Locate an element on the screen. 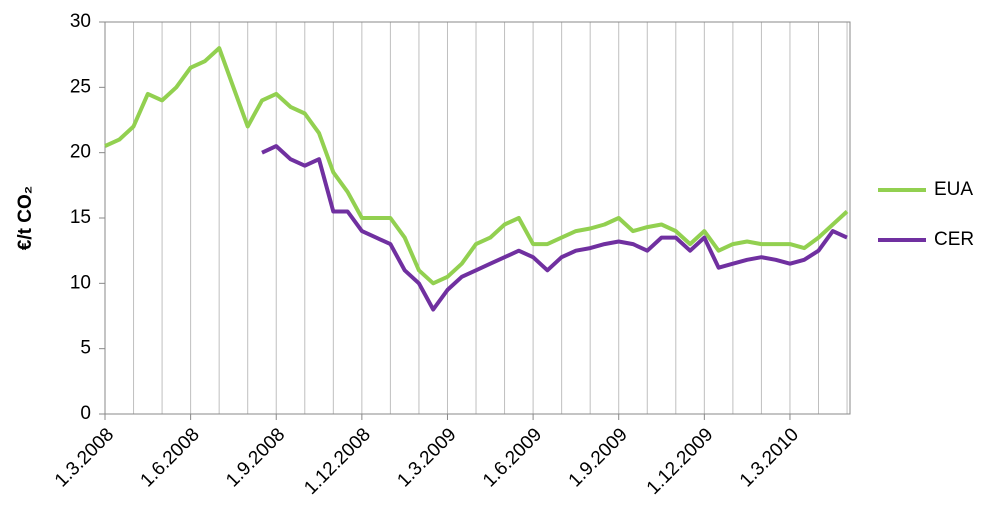  y-tick-label: 0 is located at coordinates (85, 413).